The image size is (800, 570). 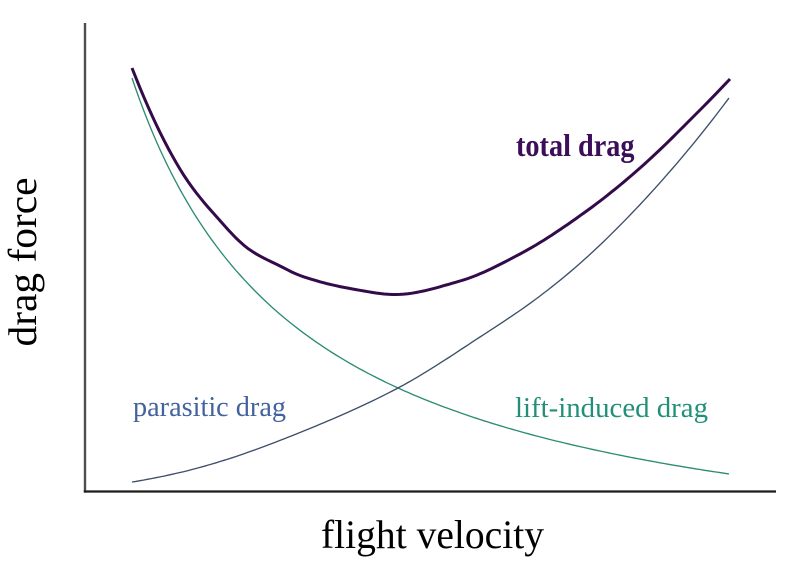 I want to click on svg-text: drag force, so click(x=22, y=262).